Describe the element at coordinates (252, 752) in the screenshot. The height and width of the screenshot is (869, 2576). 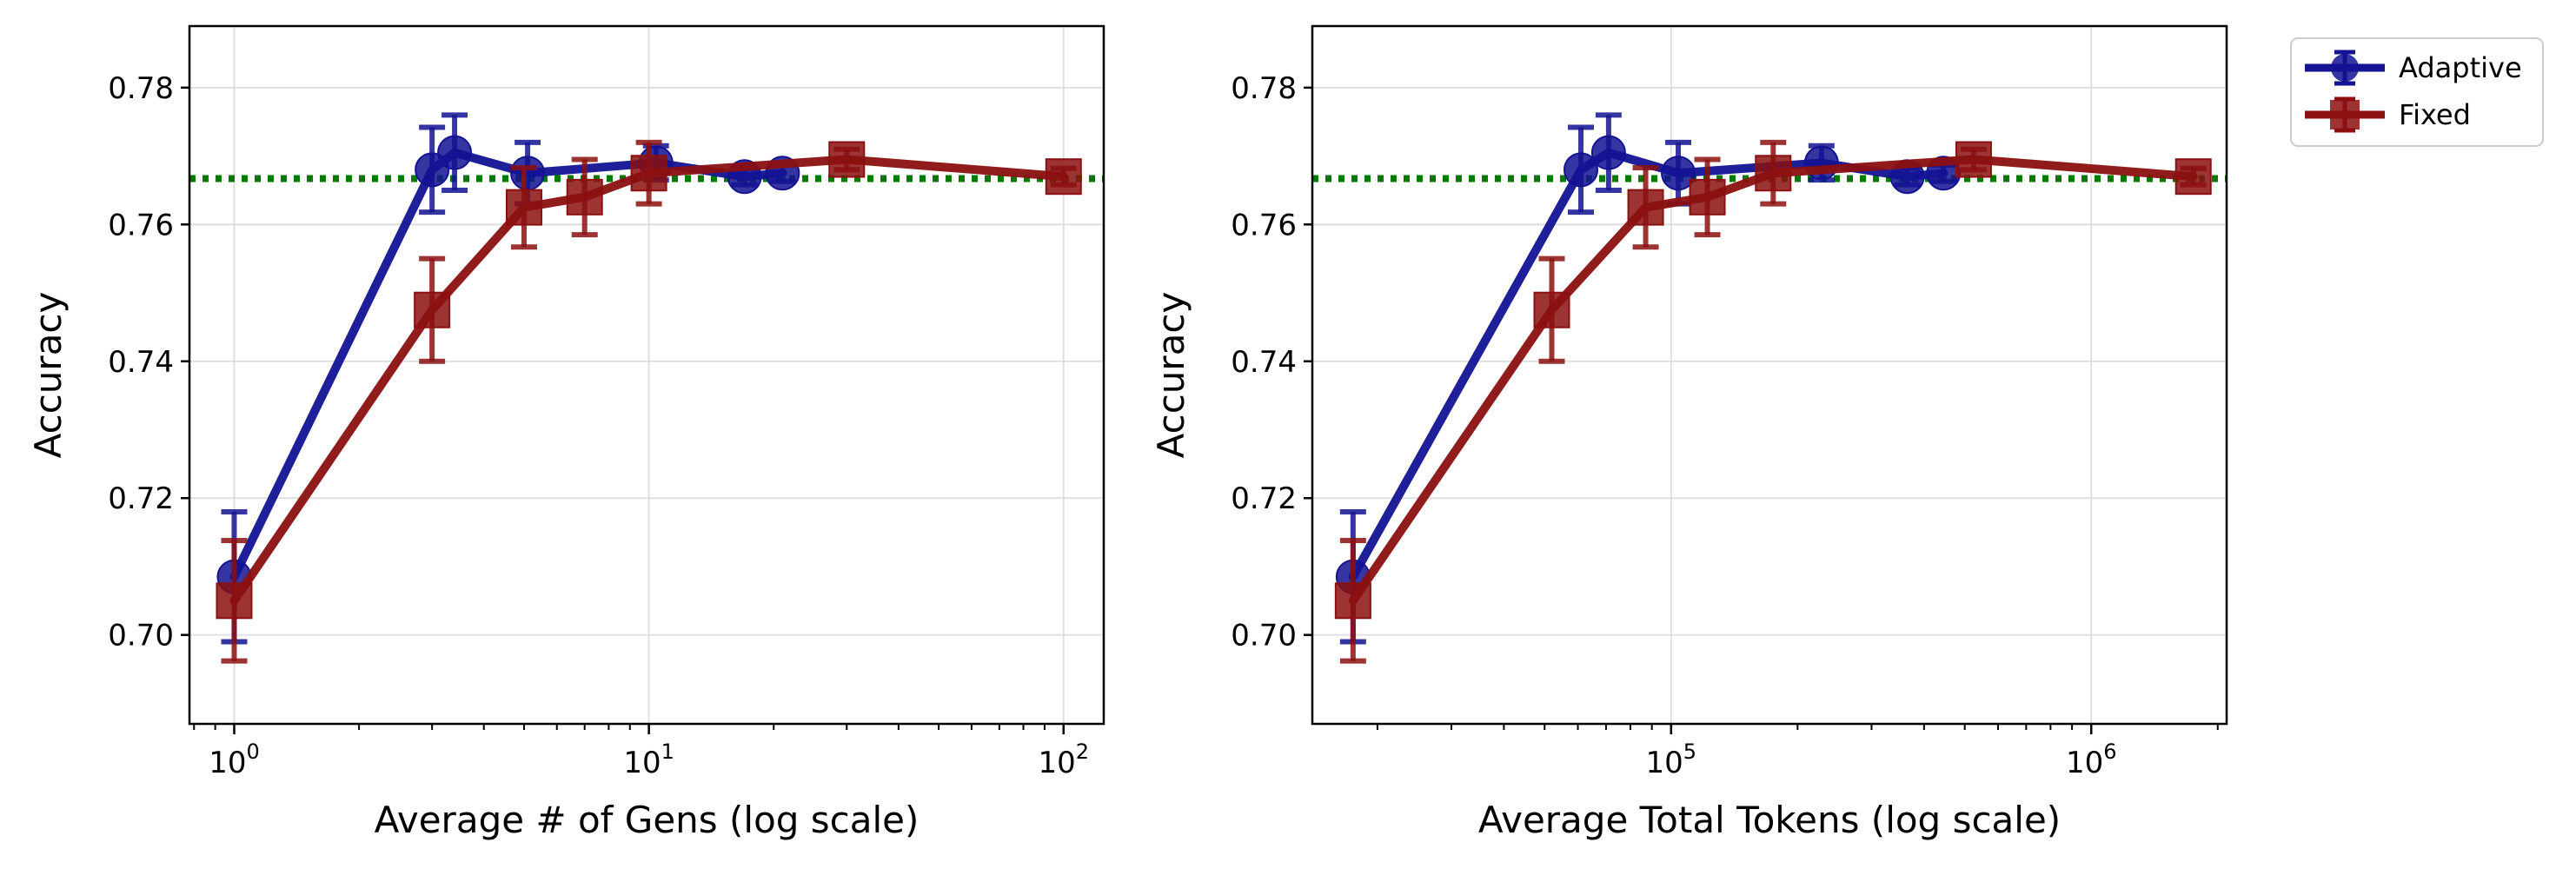
I see `x-tick-exponent: 0` at that location.